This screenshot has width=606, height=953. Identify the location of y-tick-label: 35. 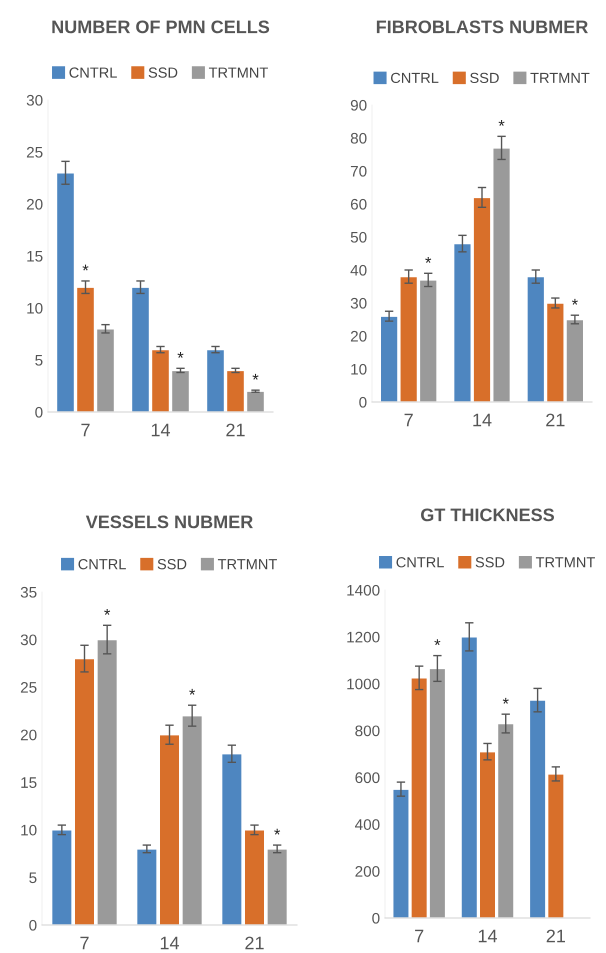
(28, 592).